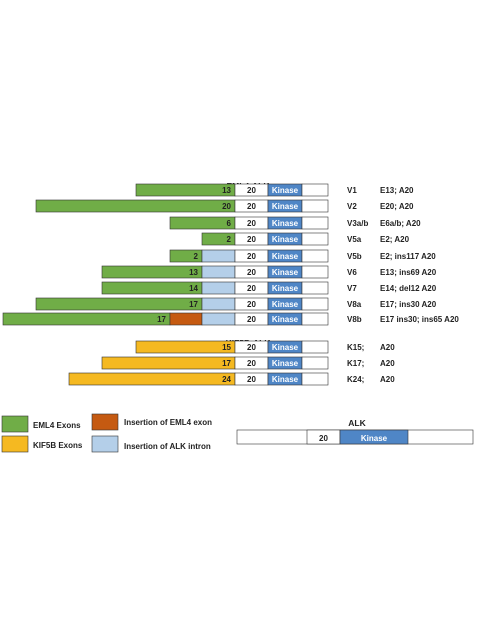 The width and height of the screenshot is (480, 635). What do you see at coordinates (352, 206) in the screenshot?
I see `variant-name: V2` at bounding box center [352, 206].